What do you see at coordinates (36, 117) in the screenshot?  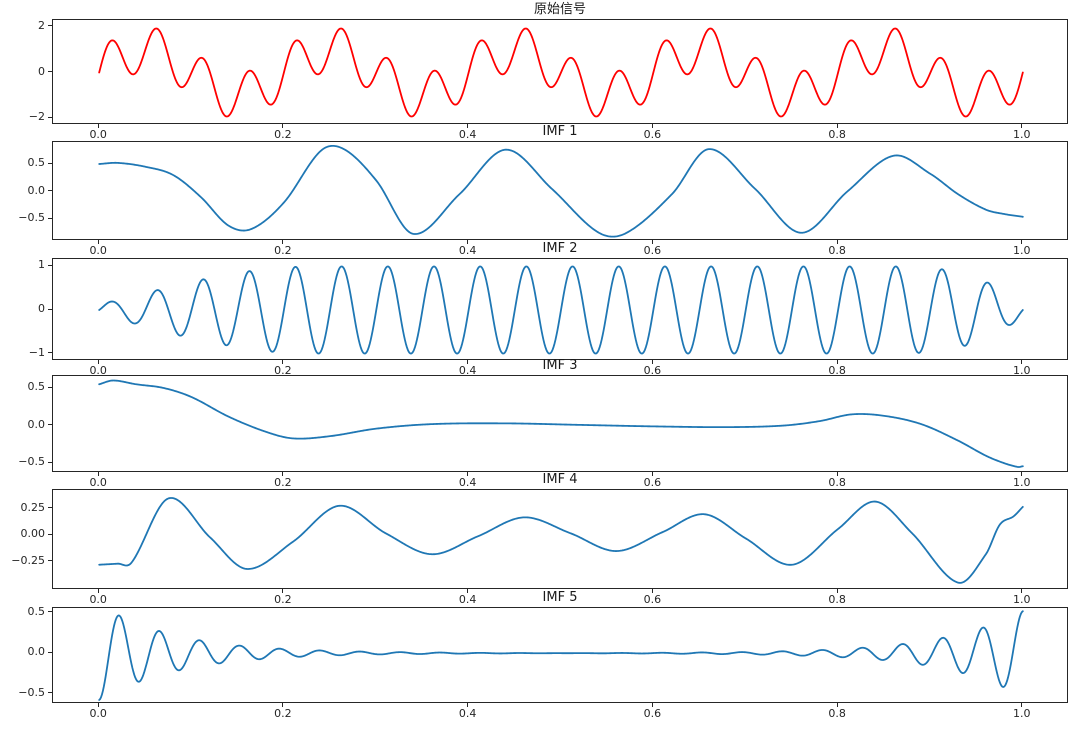 I see `y-tick-label: −2` at bounding box center [36, 117].